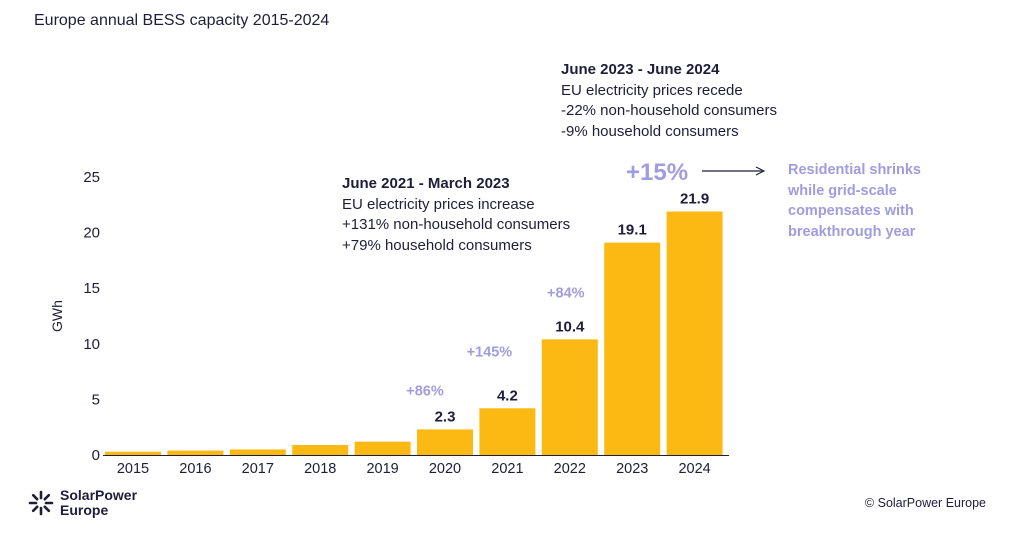 Image resolution: width=1024 pixels, height=538 pixels. Describe the element at coordinates (650, 131) in the screenshot. I see `annotation-price-recede-line: -9% household consumers` at that location.